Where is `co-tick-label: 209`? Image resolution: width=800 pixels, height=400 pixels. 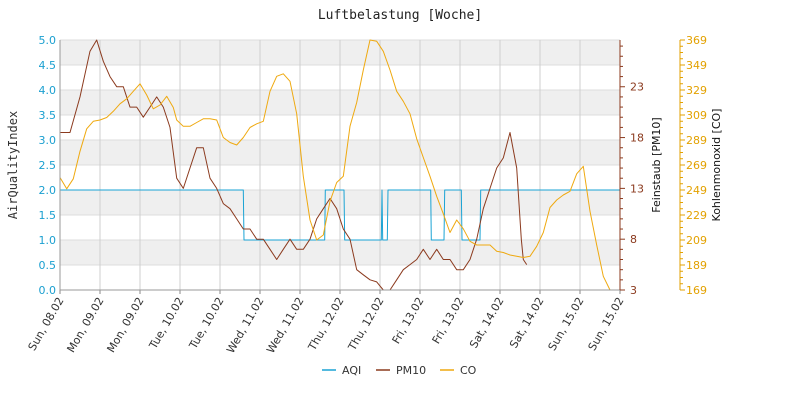
co-tick-label: 209 is located at coordinates (696, 240).